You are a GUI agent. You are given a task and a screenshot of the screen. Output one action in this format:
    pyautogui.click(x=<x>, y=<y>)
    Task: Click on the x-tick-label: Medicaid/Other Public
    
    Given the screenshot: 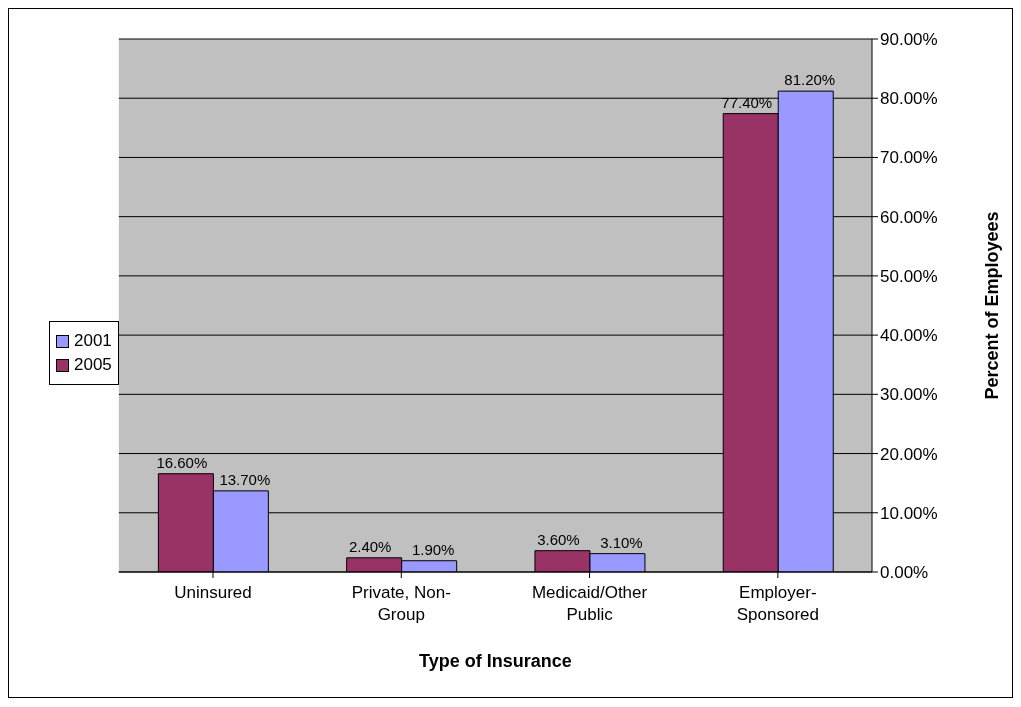 What is the action you would take?
    pyautogui.click(x=589, y=603)
    